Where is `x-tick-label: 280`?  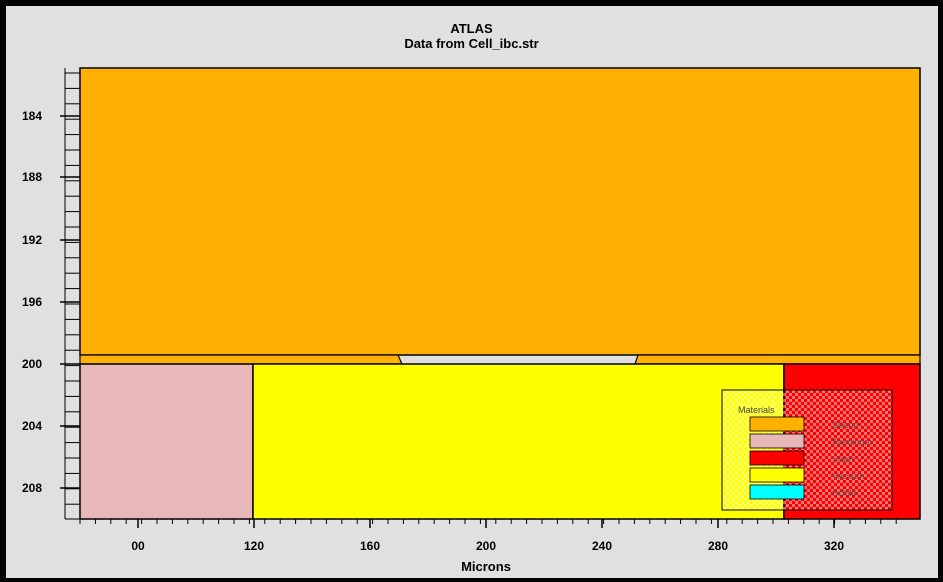 x-tick-label: 280 is located at coordinates (718, 546).